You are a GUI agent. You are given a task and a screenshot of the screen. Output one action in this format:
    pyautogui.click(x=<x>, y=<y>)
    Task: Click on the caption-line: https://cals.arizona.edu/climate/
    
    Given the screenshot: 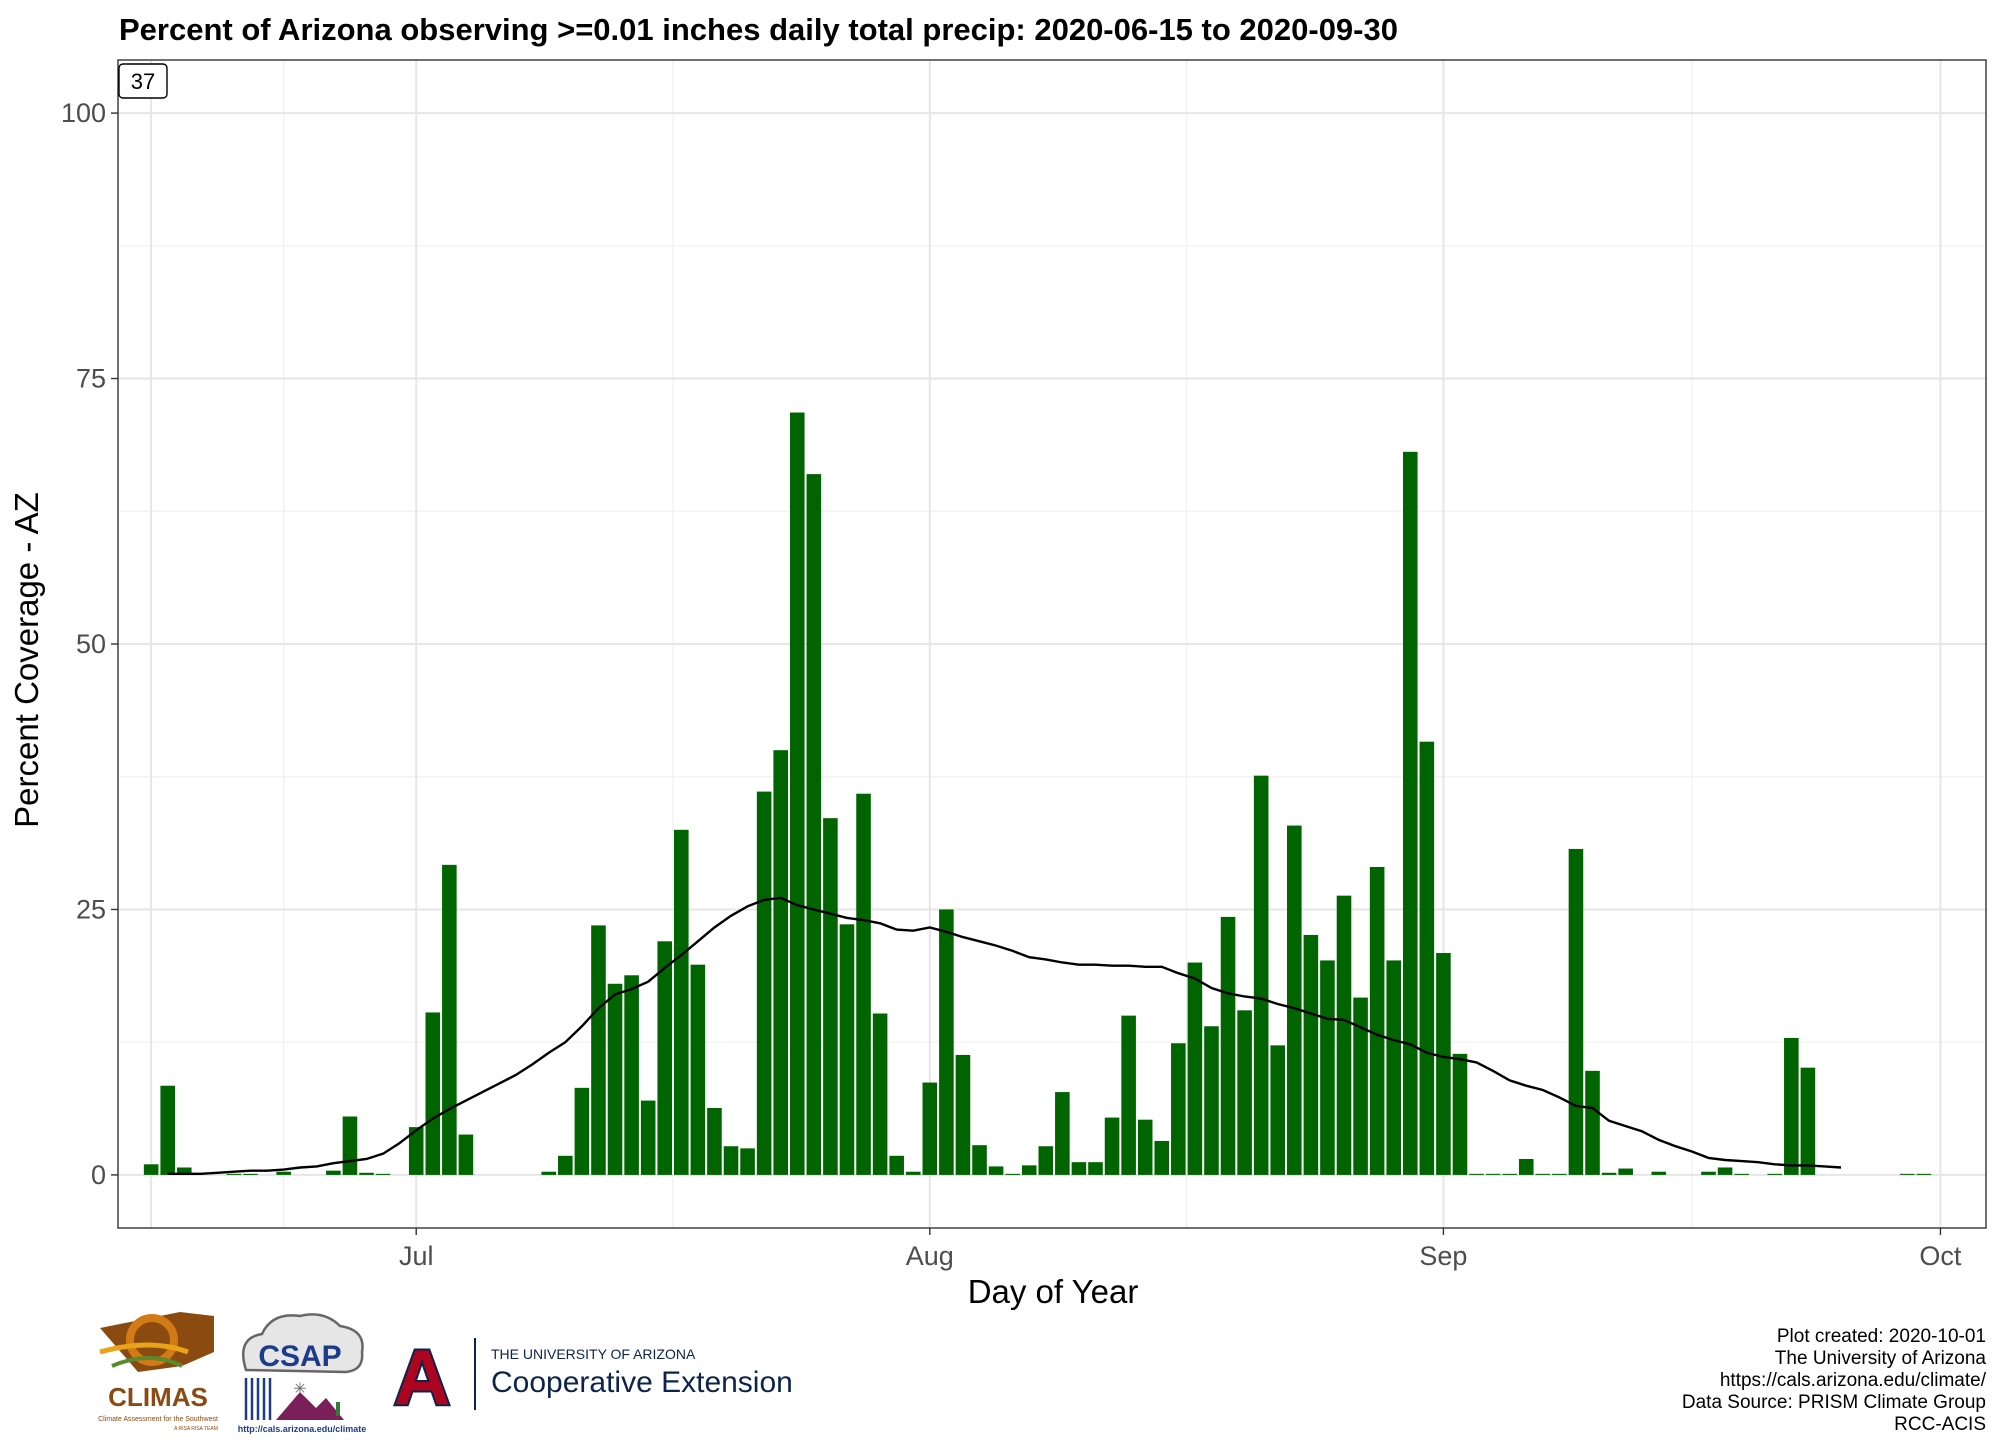 What is the action you would take?
    pyautogui.click(x=1853, y=1380)
    